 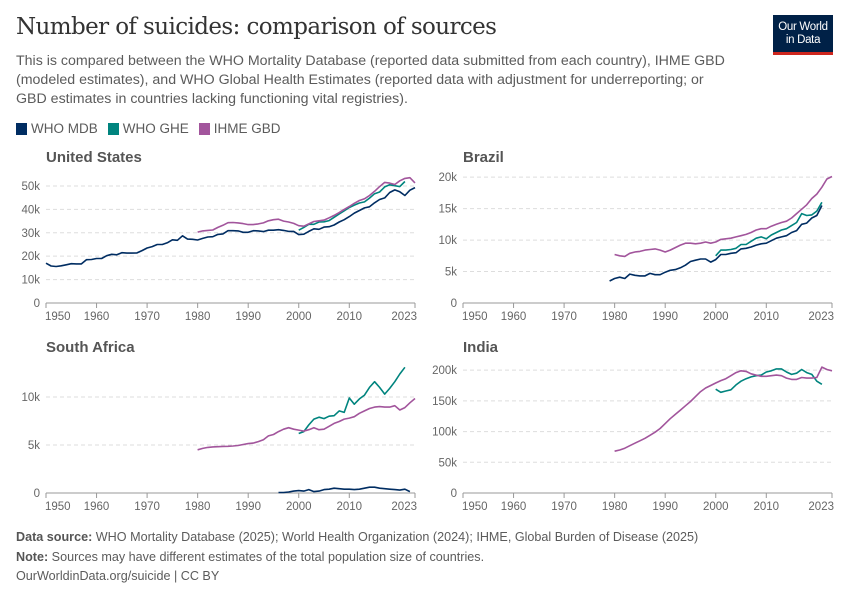 I want to click on legend-item-who-mdb: WHO MDB, so click(x=57, y=128).